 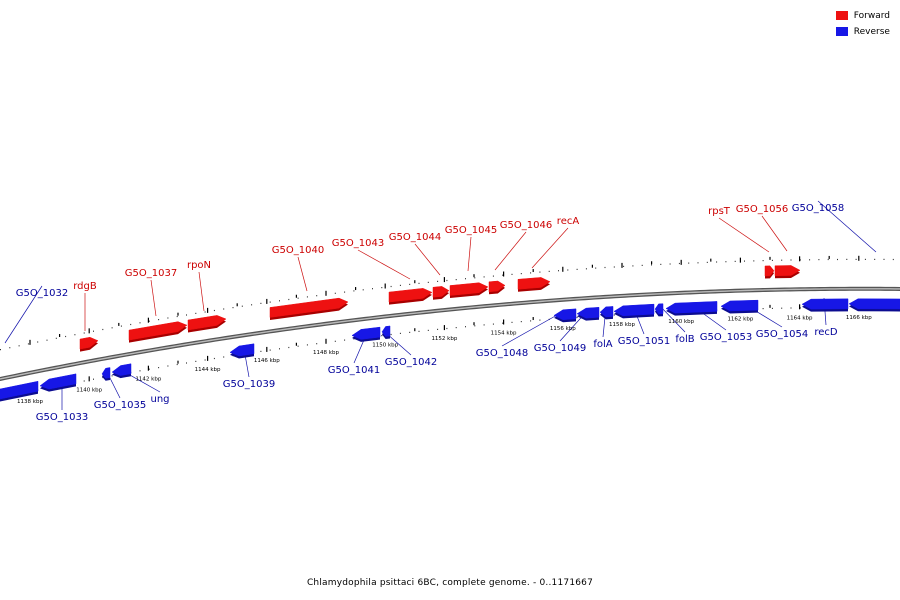 I want to click on gene-label-folb: folB, so click(x=684, y=339).